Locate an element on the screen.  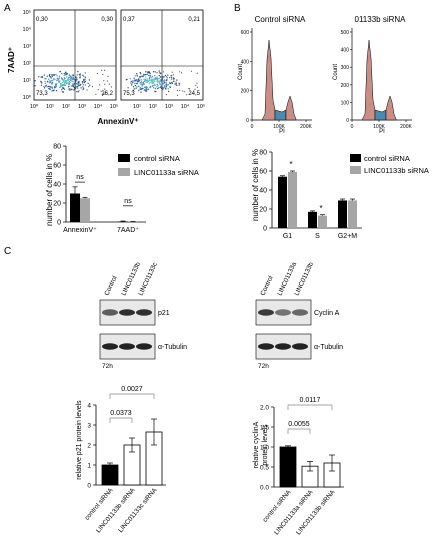
hist-01133b-x-tick-label: 0 is located at coordinates (352, 127).